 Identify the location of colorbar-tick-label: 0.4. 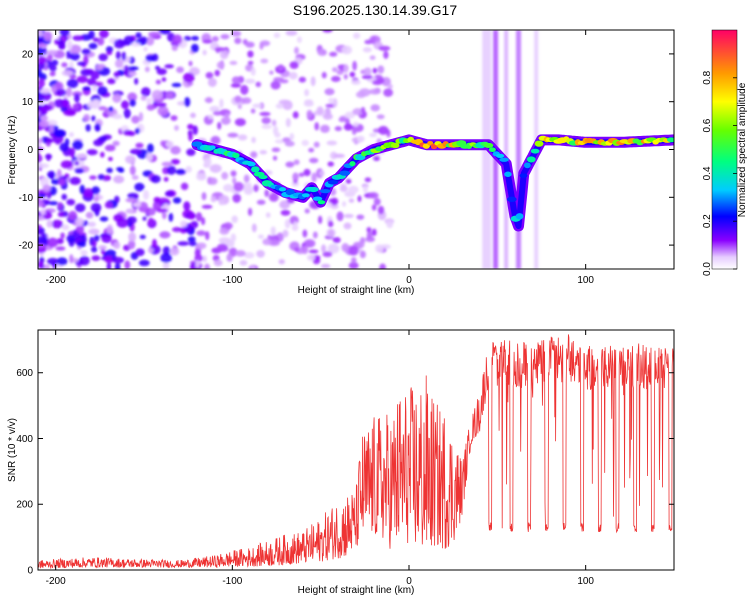
(707, 173).